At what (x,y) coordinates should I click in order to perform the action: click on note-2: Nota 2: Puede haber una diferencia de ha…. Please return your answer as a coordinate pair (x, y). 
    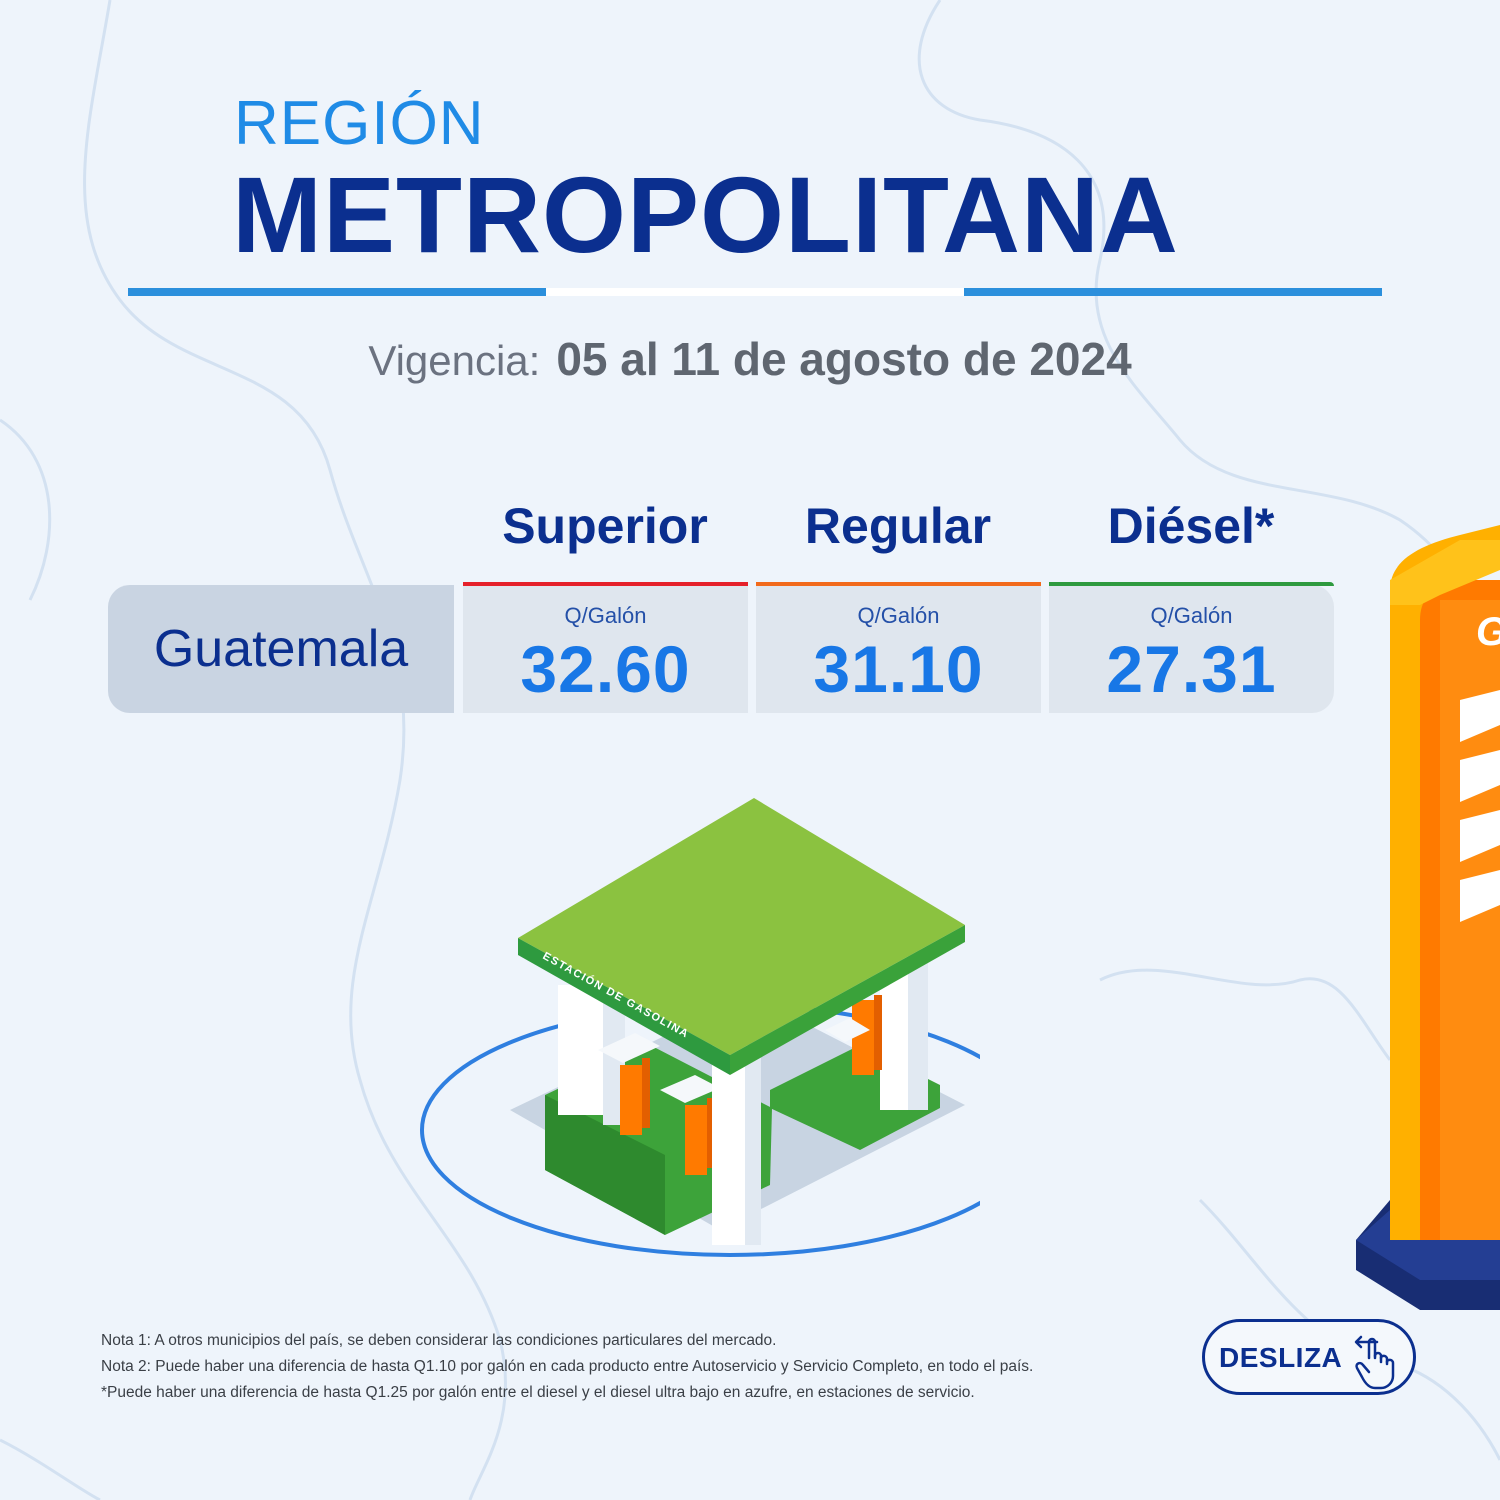
    Looking at the image, I should click on (567, 1366).